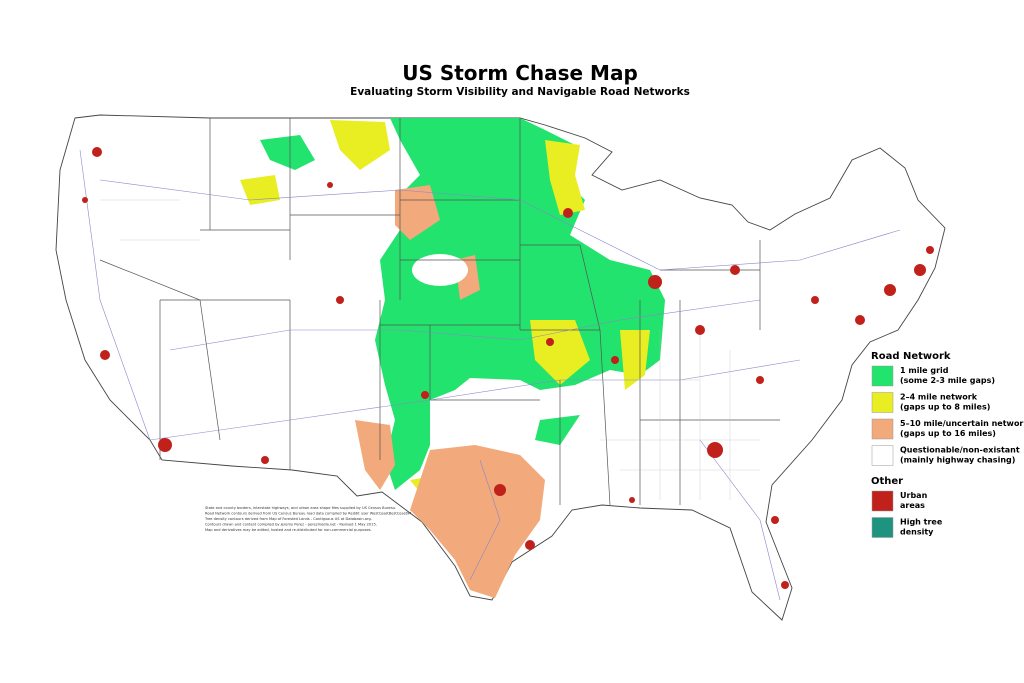 The width and height of the screenshot is (1024, 683). Describe the element at coordinates (957, 460) in the screenshot. I see `legend-label: (mainly highway chasing)` at that location.